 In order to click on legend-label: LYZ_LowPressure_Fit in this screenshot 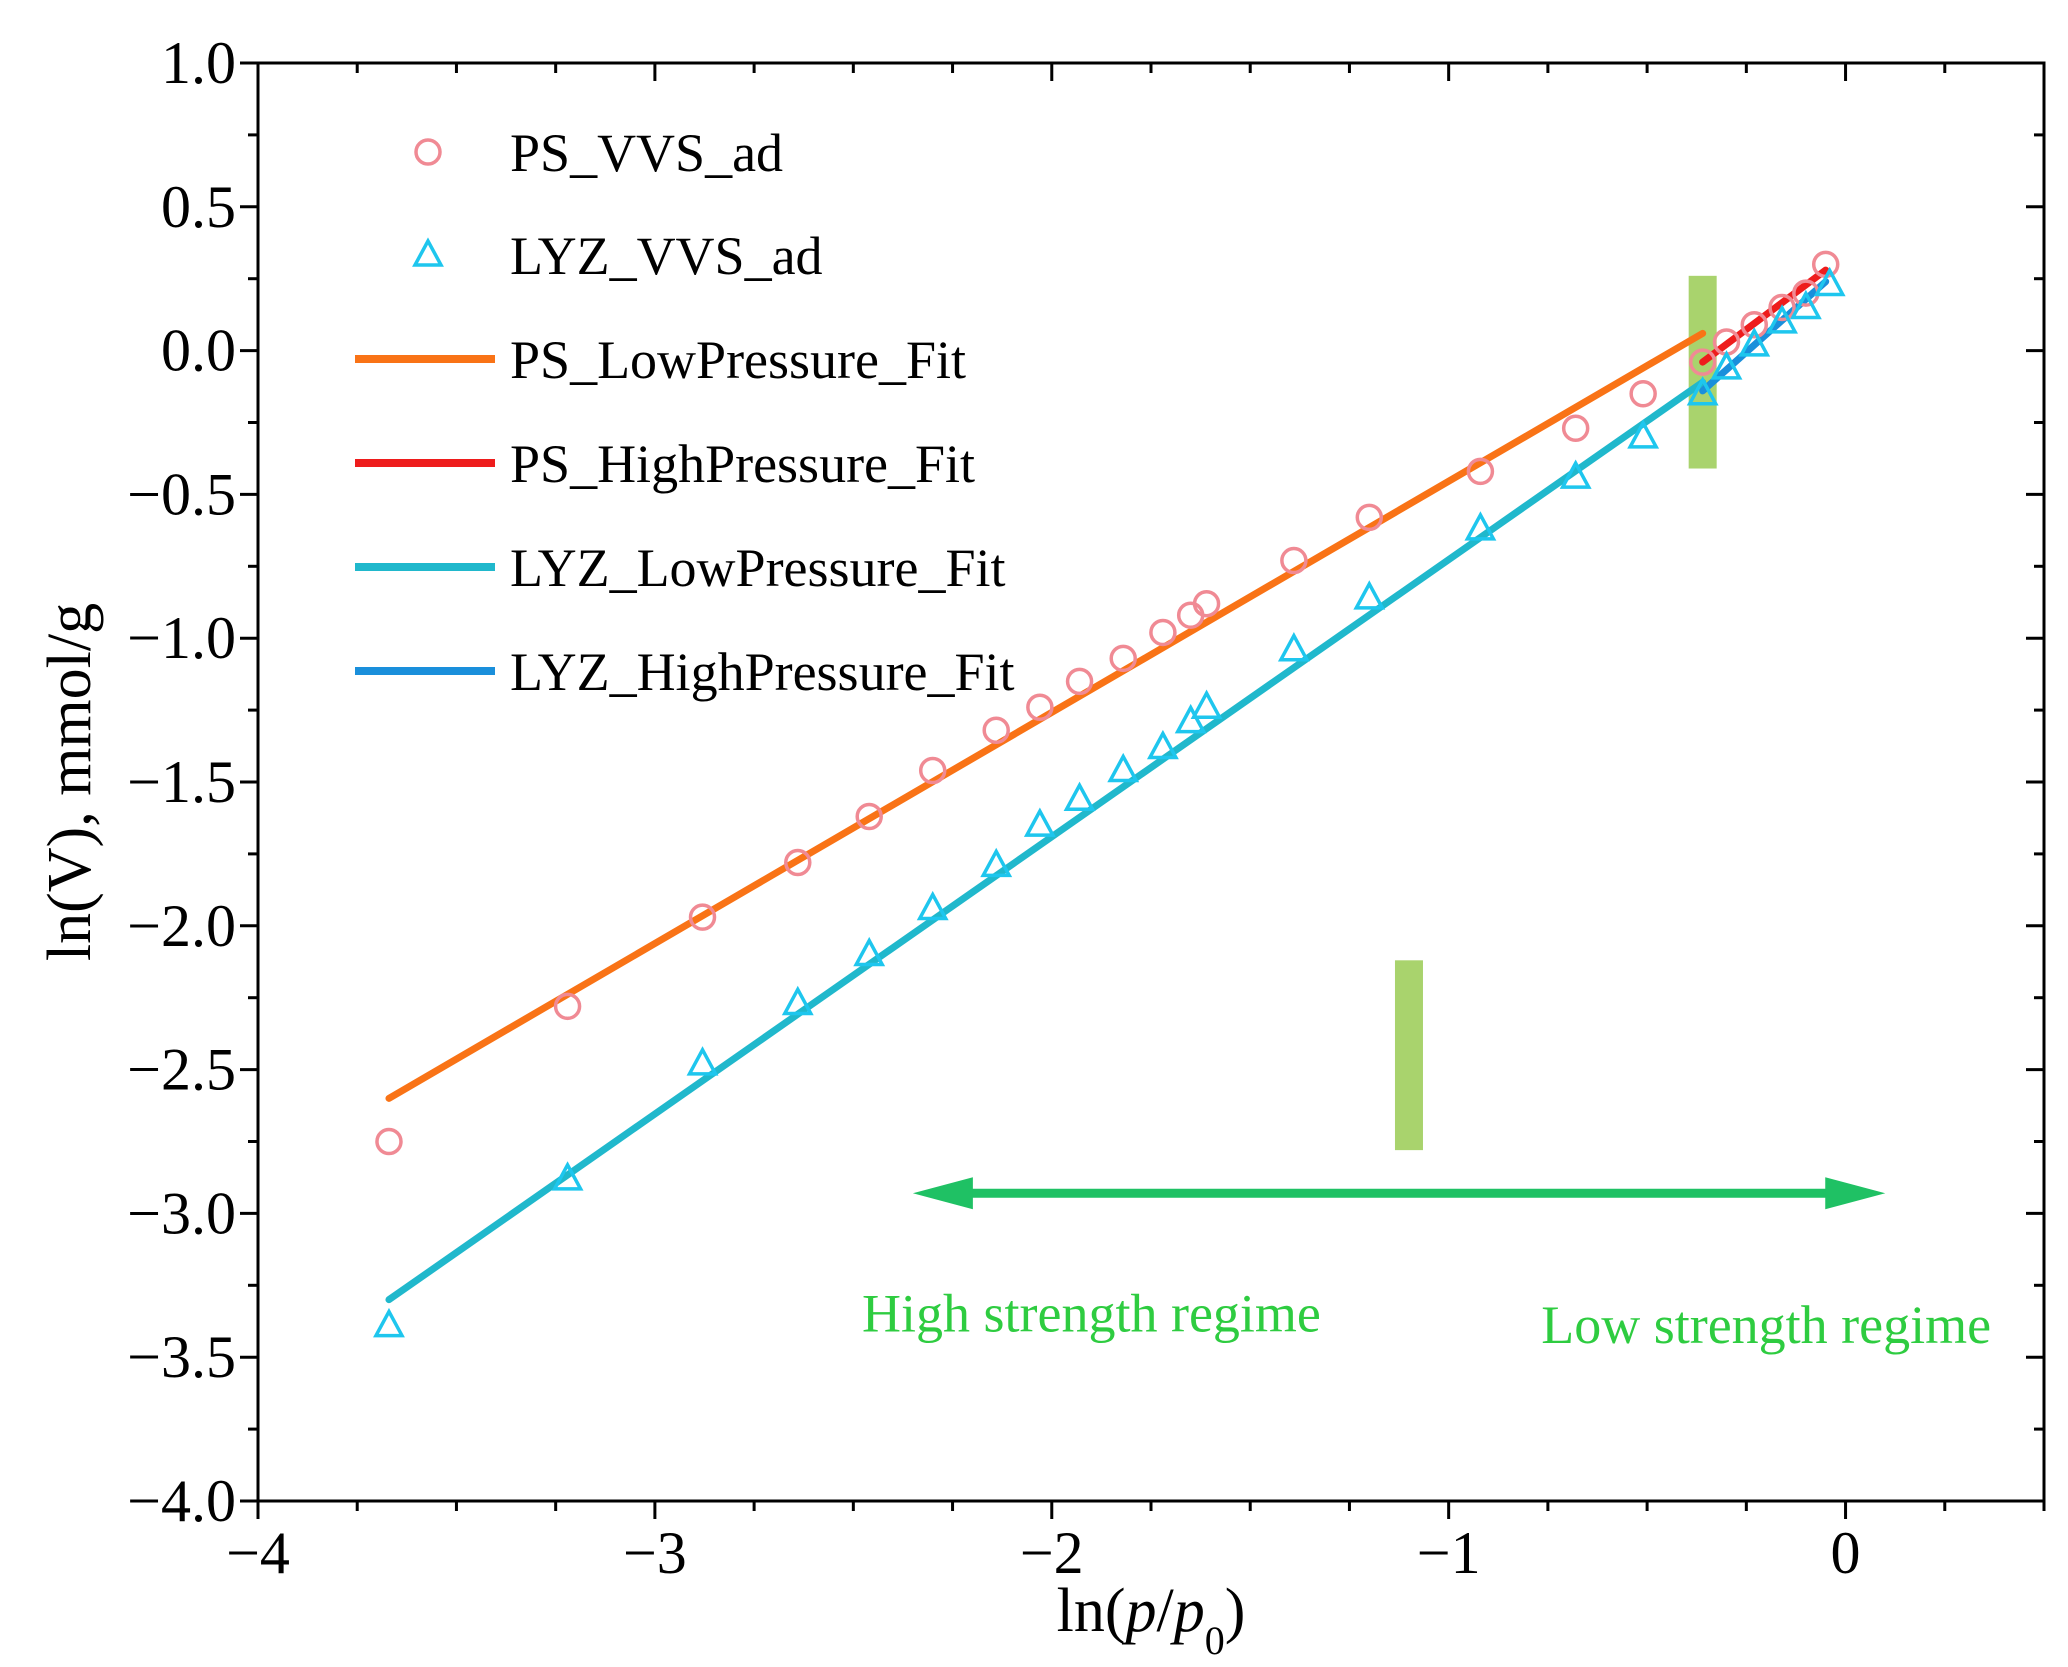, I will do `click(758, 568)`.